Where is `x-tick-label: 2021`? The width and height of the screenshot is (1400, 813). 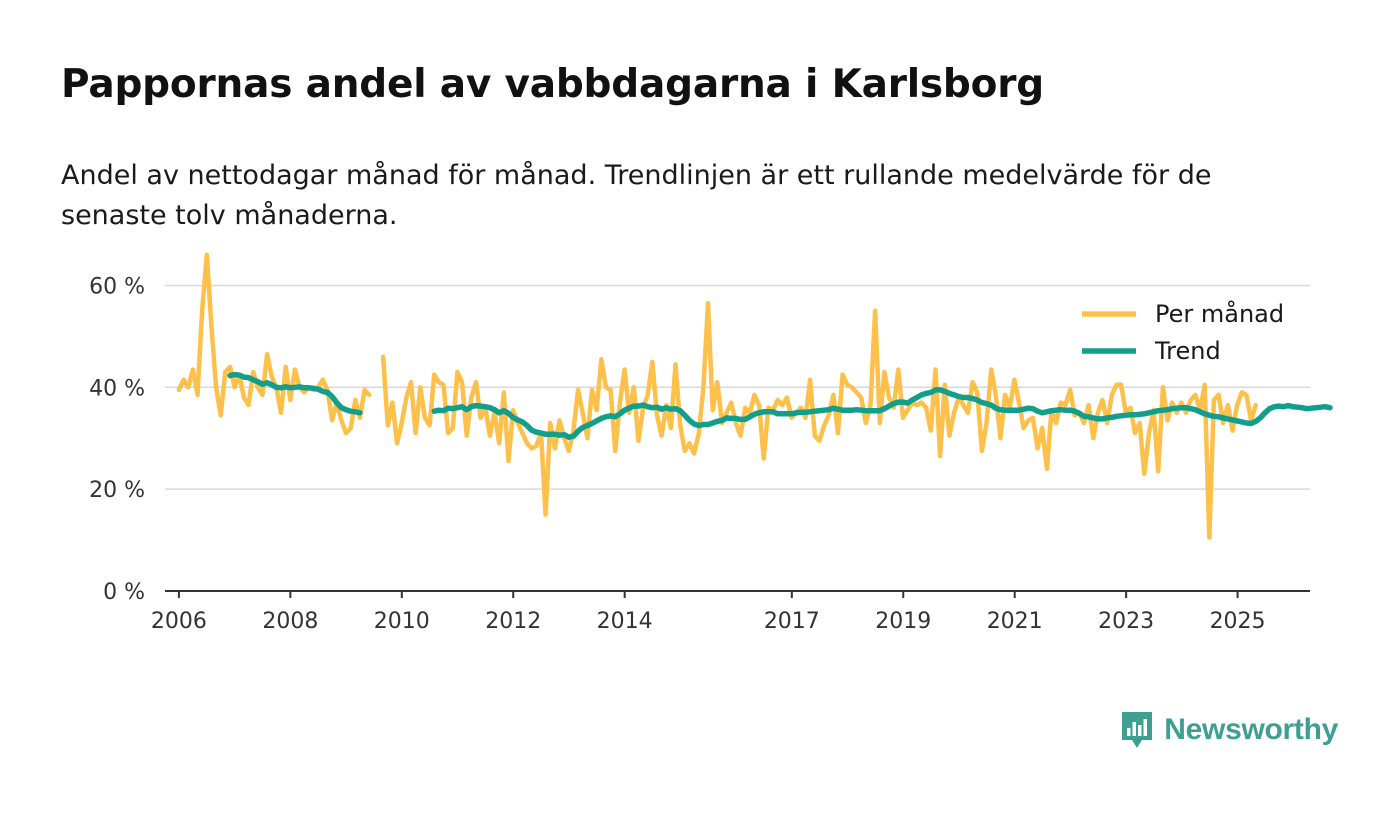
x-tick-label: 2021 is located at coordinates (1015, 621).